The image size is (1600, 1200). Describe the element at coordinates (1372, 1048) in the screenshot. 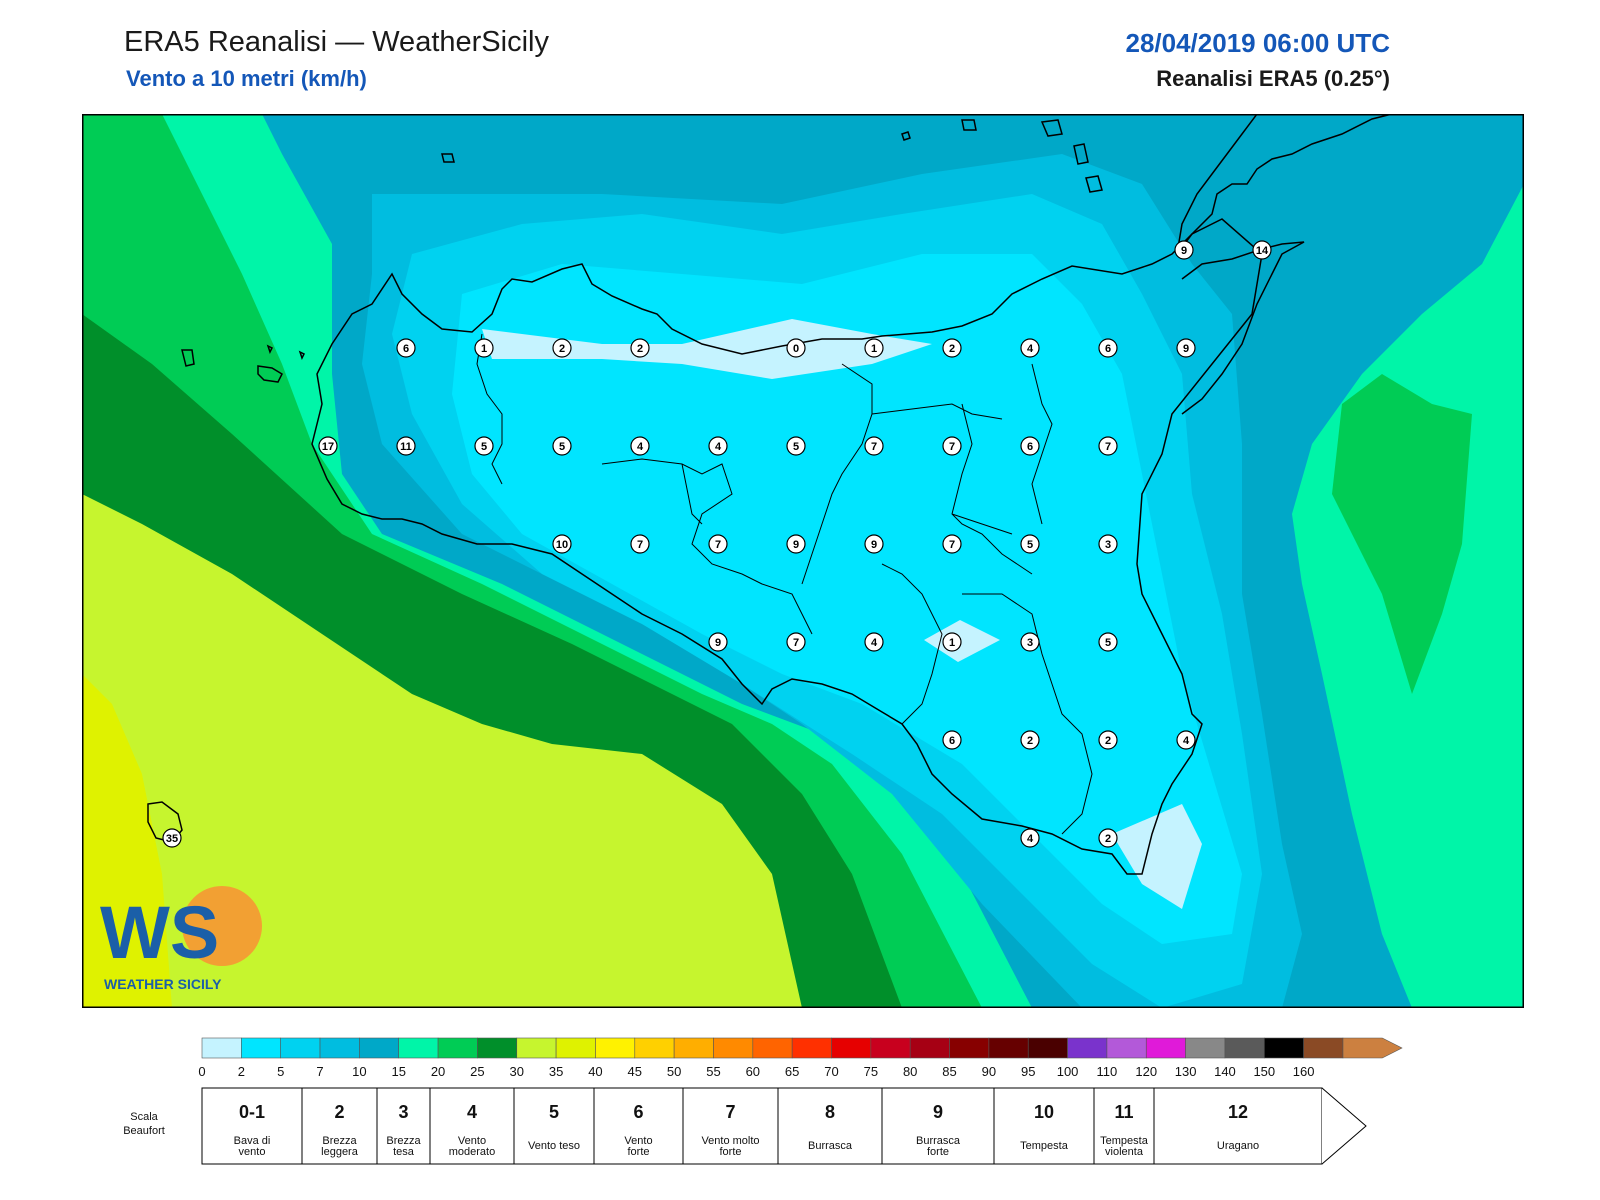

I see `colorbar-arrow` at that location.